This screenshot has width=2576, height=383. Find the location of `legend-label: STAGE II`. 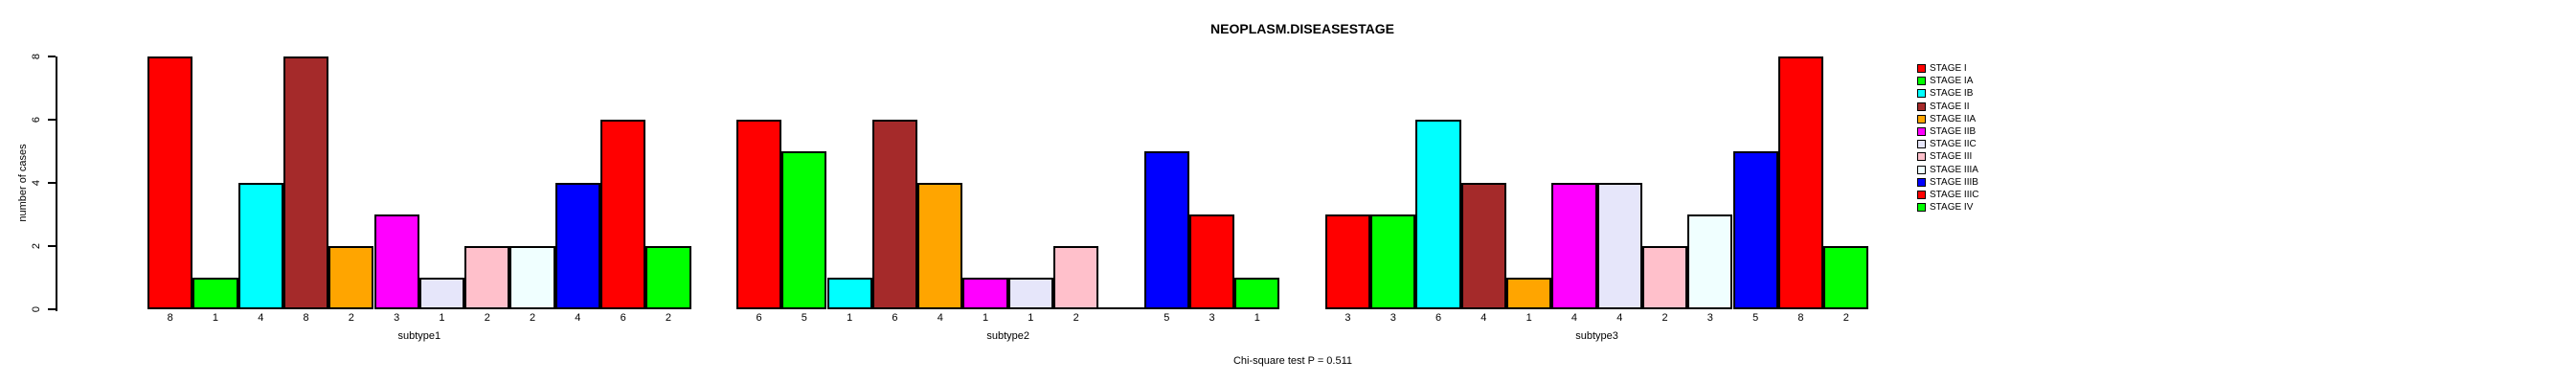

legend-label: STAGE II is located at coordinates (1950, 107).